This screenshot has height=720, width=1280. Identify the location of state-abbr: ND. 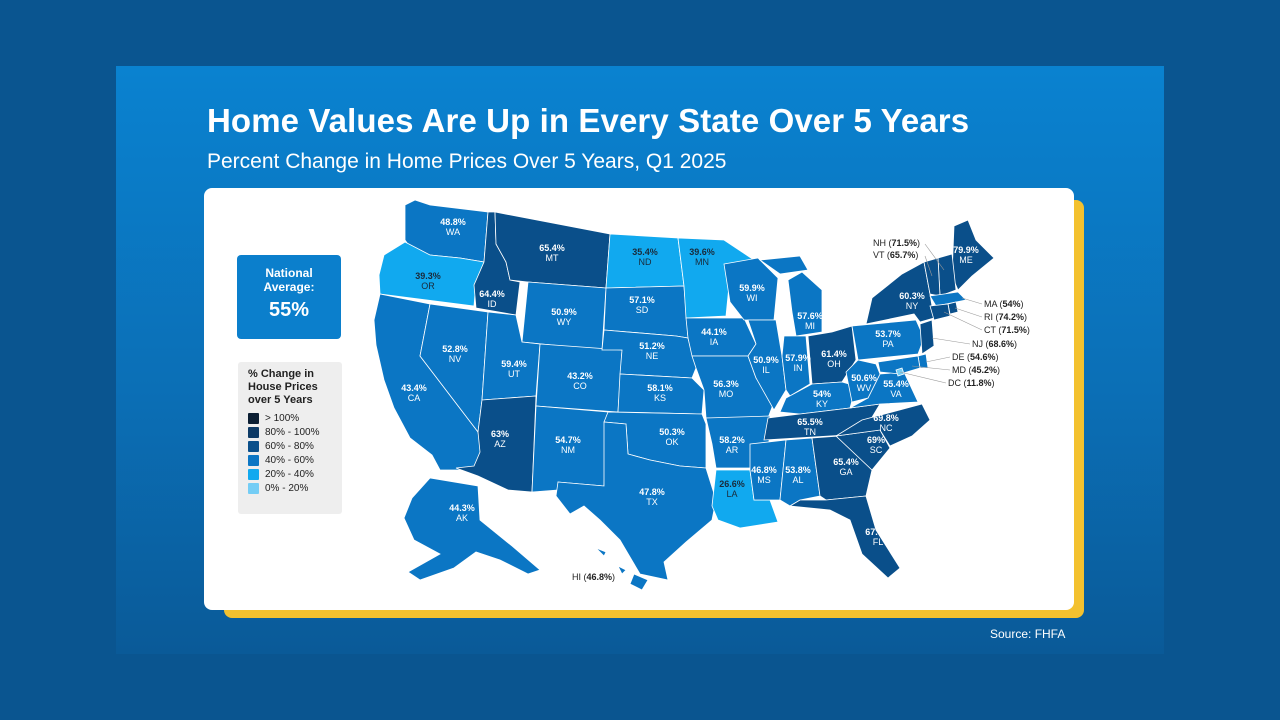
(645, 262).